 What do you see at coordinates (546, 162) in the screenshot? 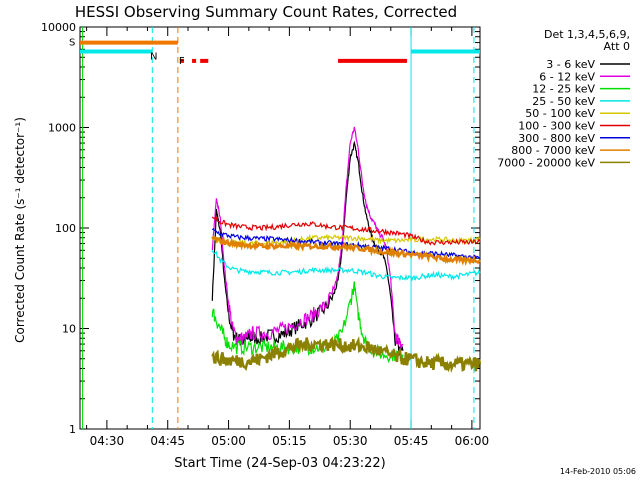
I see `legend-label-8: 7000 - 20000 keV` at bounding box center [546, 162].